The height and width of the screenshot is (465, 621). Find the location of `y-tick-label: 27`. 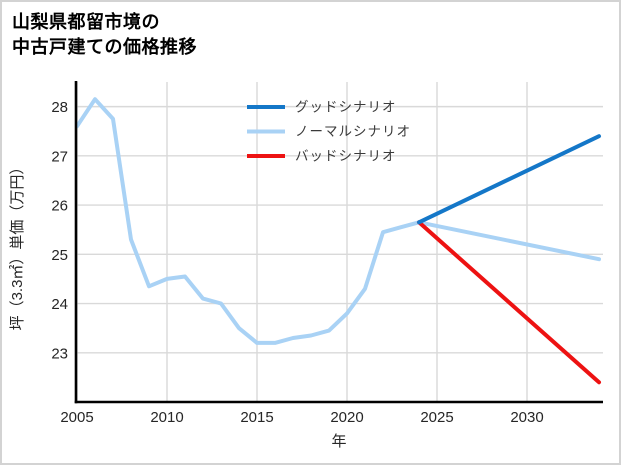

y-tick-label: 27 is located at coordinates (59, 156).